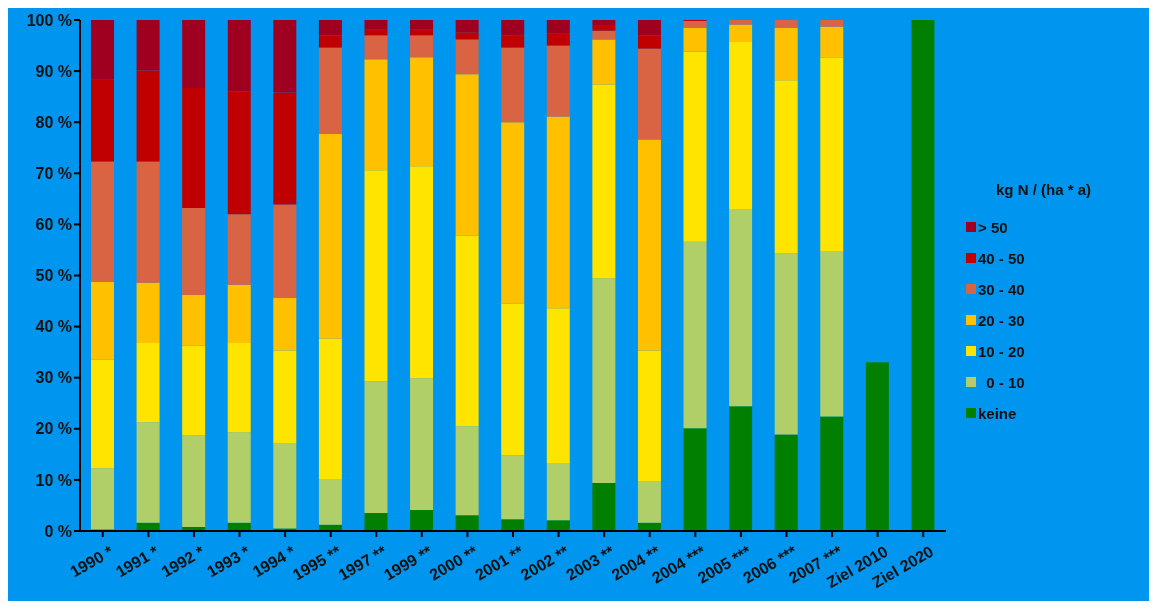 The height and width of the screenshot is (609, 1157). I want to click on y-tick-label: 100 %, so click(49, 20).